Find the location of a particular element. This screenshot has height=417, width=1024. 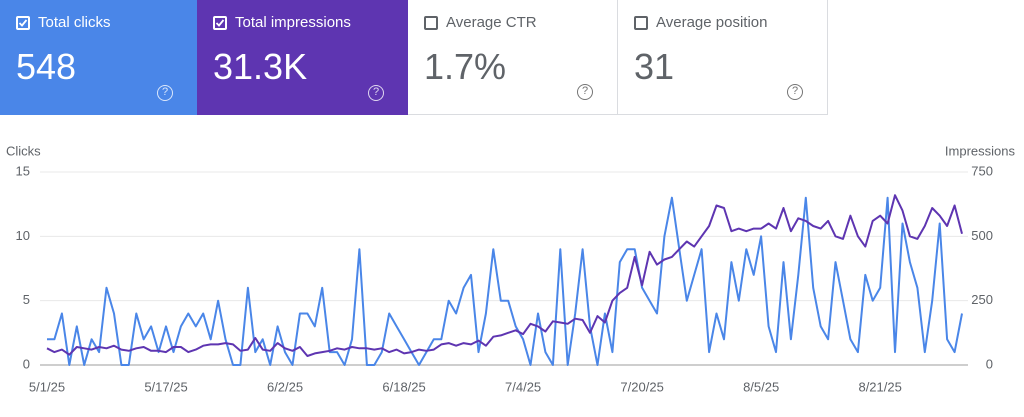

x-tick-label: 6/18/25 is located at coordinates (403, 386).